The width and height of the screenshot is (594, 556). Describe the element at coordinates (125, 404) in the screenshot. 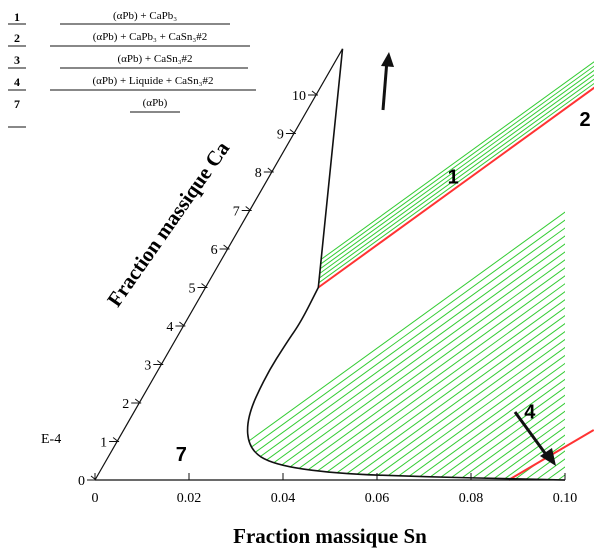

I see `y-tick-label: 2` at that location.